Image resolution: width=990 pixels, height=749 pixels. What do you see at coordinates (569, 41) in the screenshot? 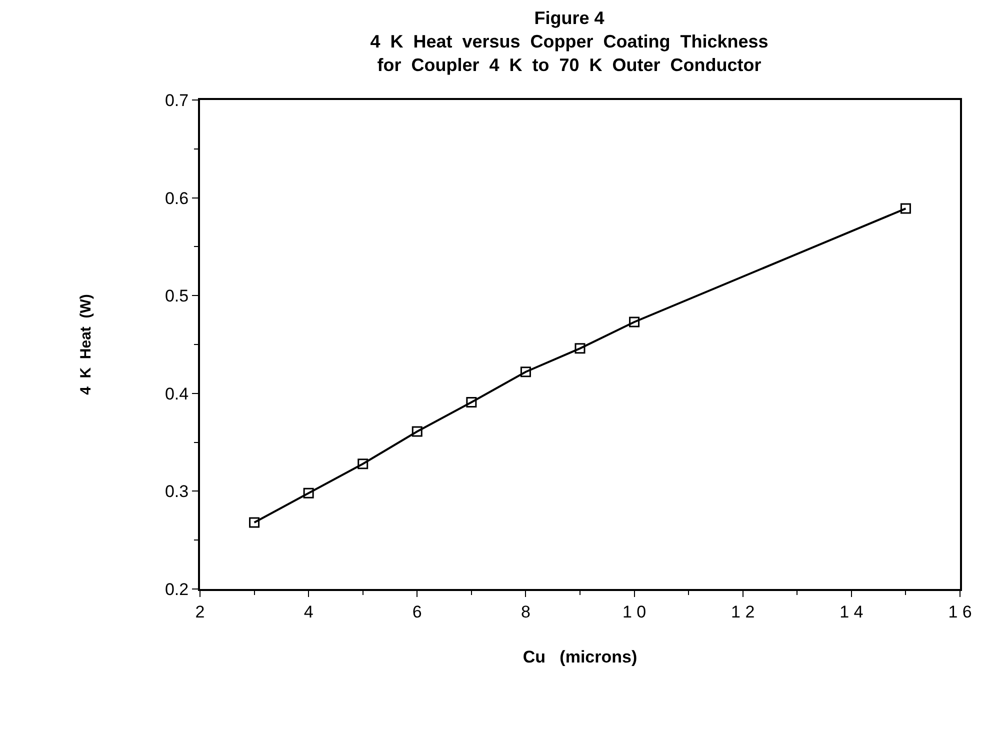
I see `chart-title: Figure 4 4 K Heat versus Copper Coating Thickness for Coupler 4 K to 70 K Outer Conductor` at bounding box center [569, 41].